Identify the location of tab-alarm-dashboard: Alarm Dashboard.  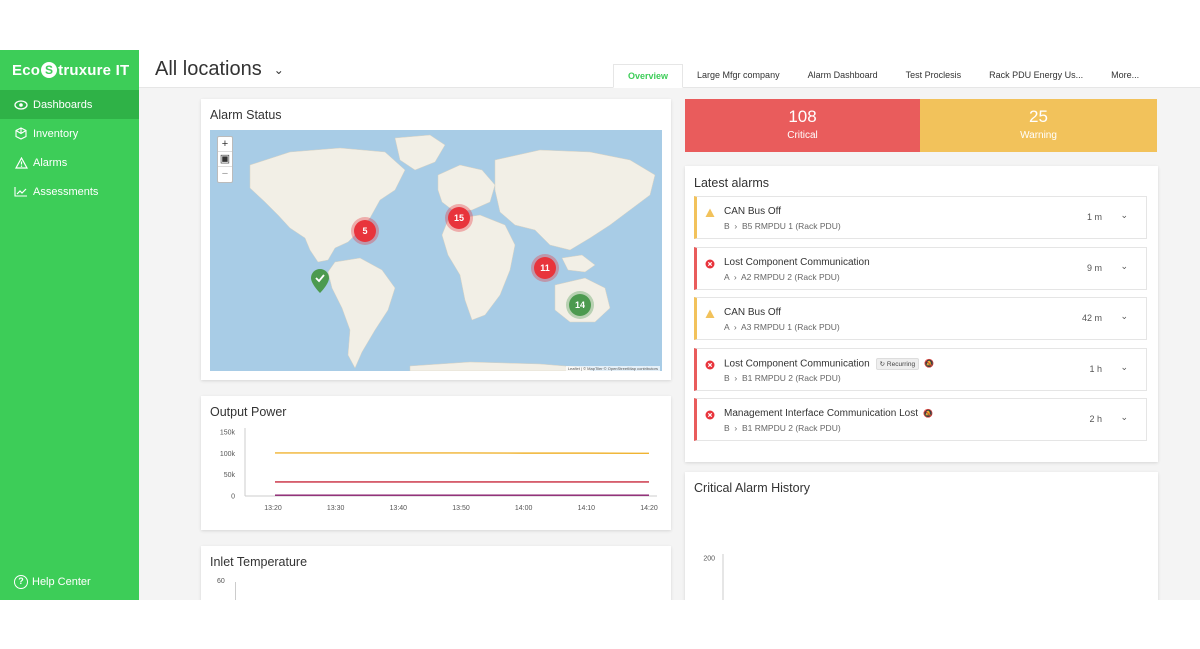
(842, 75).